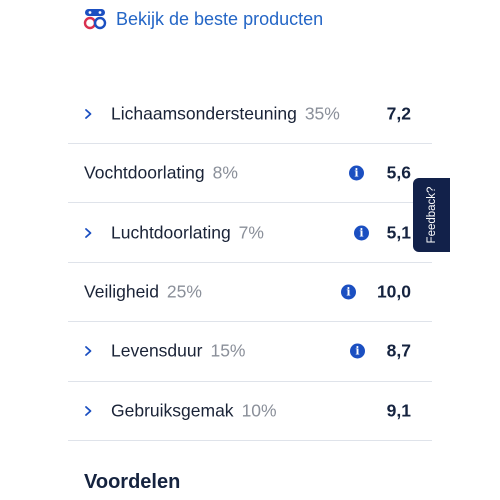  I want to click on criterion-row-lichaamsondersteuning: Lichaamsondersteuning 35% 7,2, so click(250, 114).